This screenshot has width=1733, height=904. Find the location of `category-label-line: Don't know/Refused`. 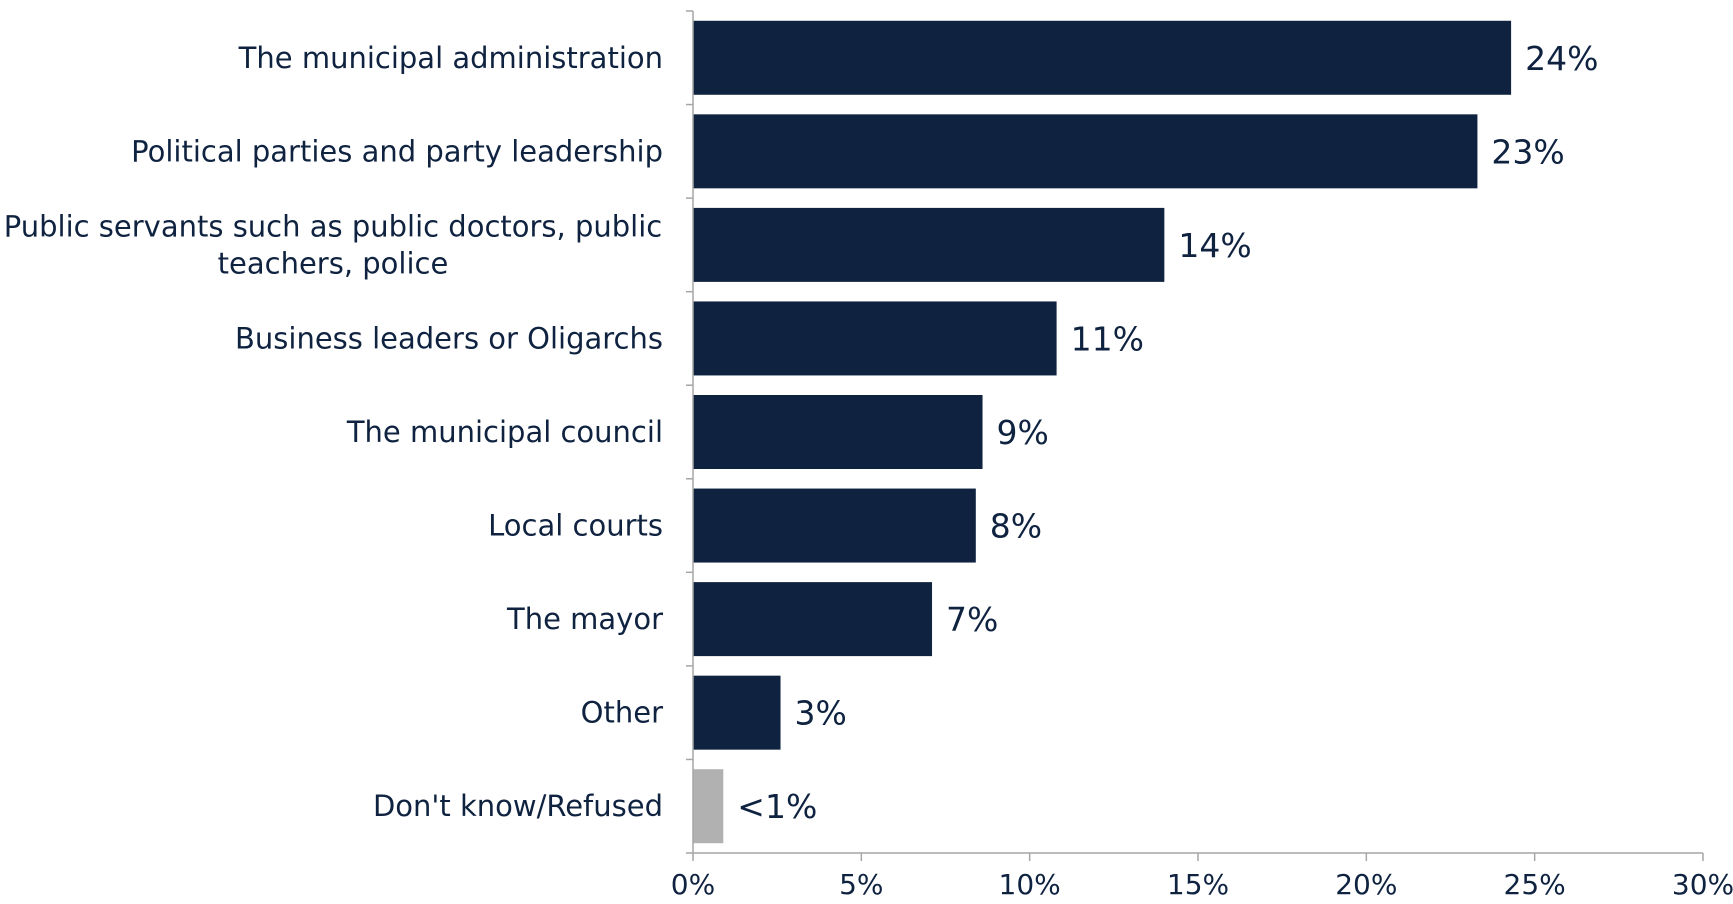

category-label-line: Don't know/Refused is located at coordinates (518, 806).